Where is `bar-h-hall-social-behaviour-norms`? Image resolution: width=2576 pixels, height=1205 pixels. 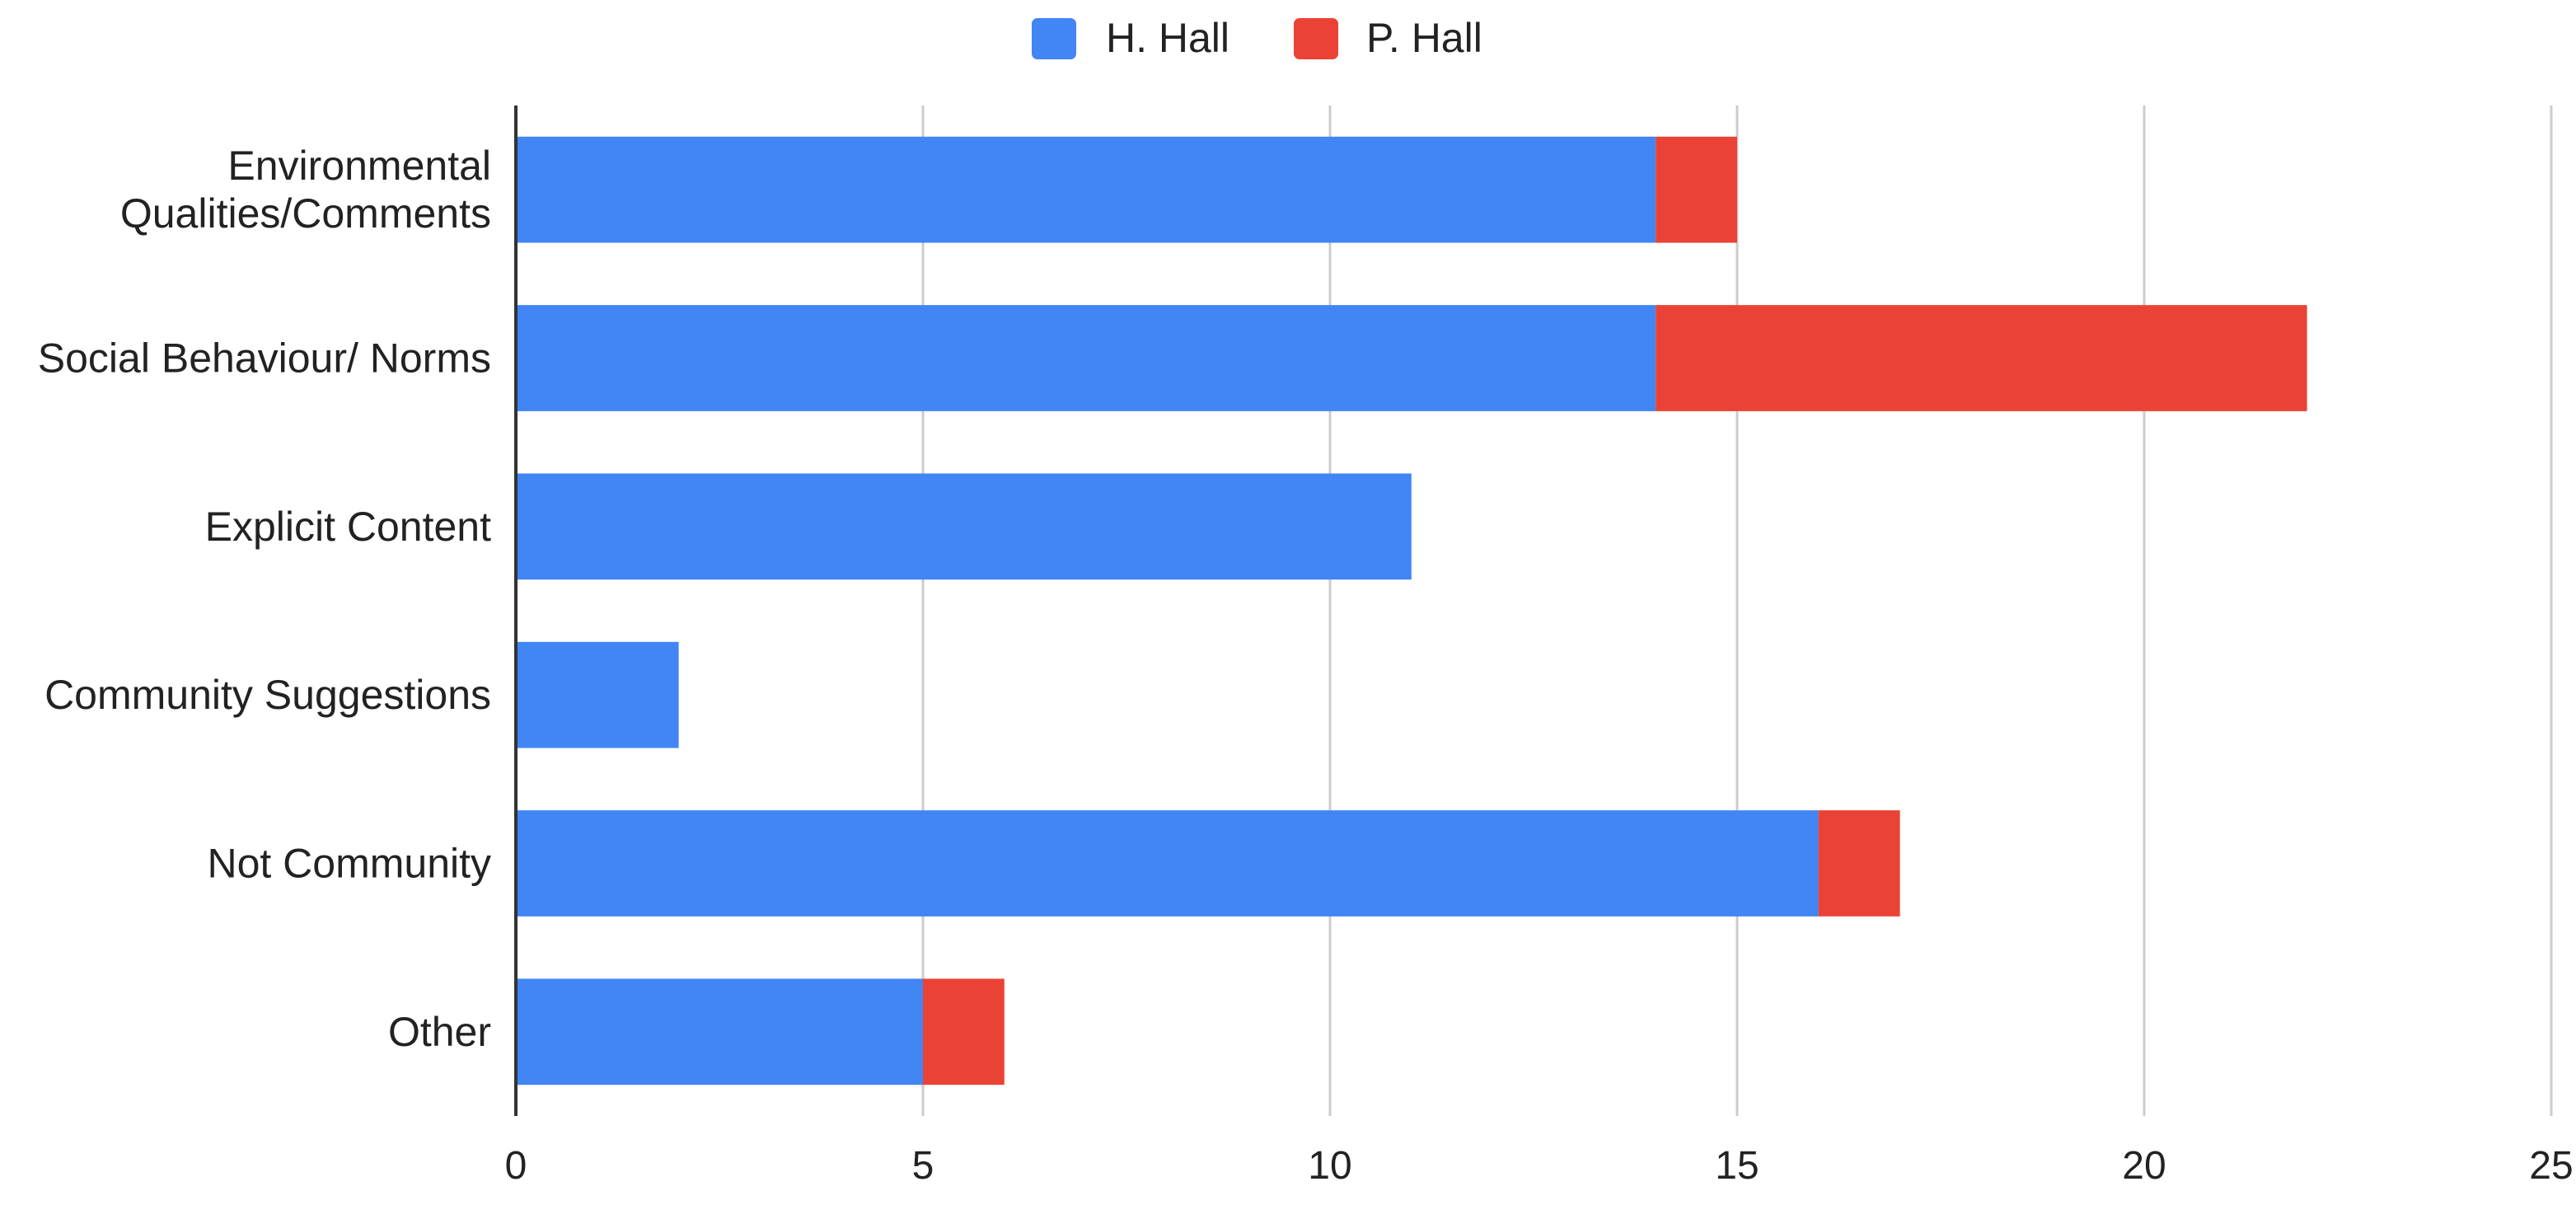
bar-h-hall-social-behaviour-norms is located at coordinates (1086, 358).